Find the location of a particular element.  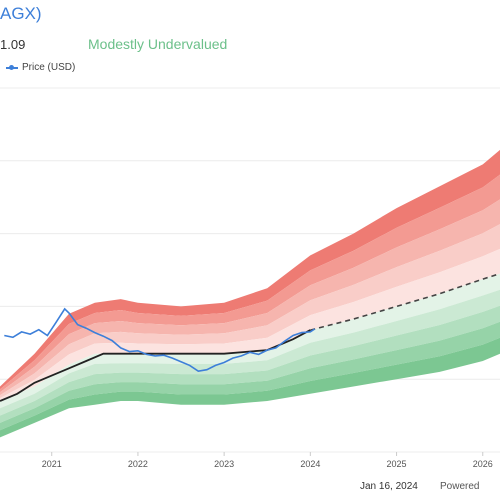

as-of-date: Jan 16, 2024 is located at coordinates (389, 486).